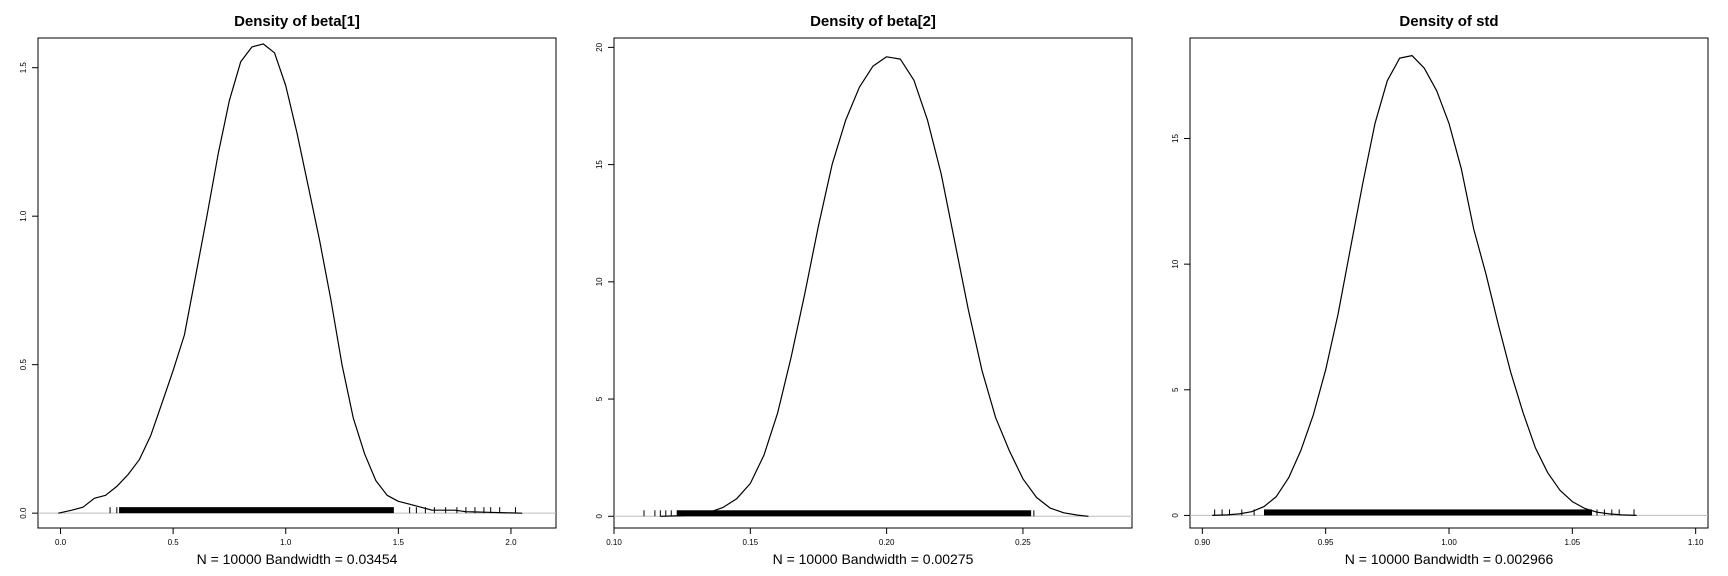 Image resolution: width=1728 pixels, height=576 pixels. Describe the element at coordinates (399, 542) in the screenshot. I see `x-tick-label: 1.5` at that location.